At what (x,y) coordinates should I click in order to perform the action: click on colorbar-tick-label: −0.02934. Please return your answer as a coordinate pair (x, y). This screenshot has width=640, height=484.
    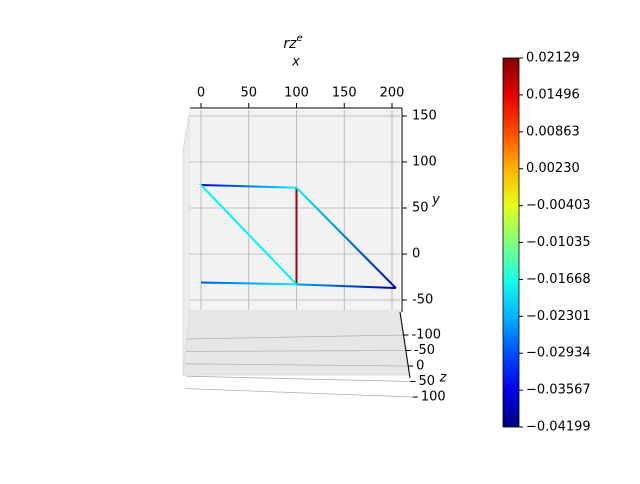
    Looking at the image, I should click on (558, 353).